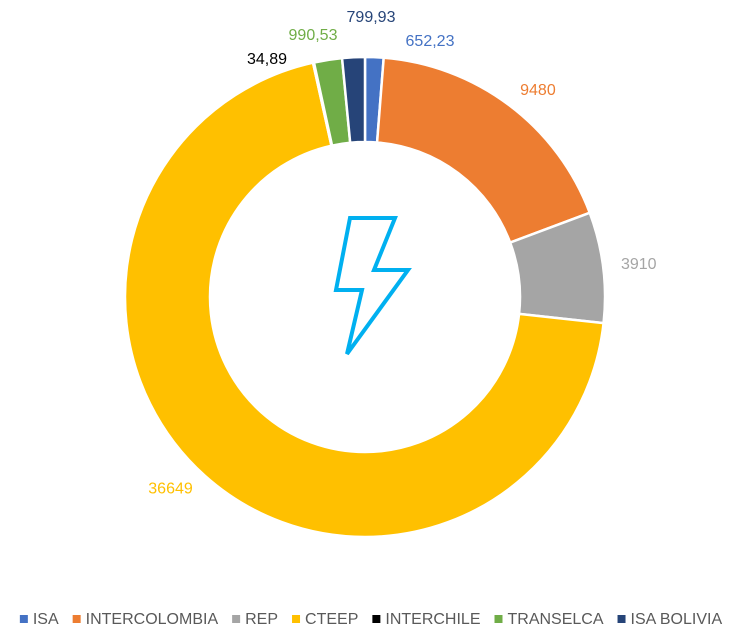  Describe the element at coordinates (432, 619) in the screenshot. I see `legend-label: INTERCHILE` at that location.